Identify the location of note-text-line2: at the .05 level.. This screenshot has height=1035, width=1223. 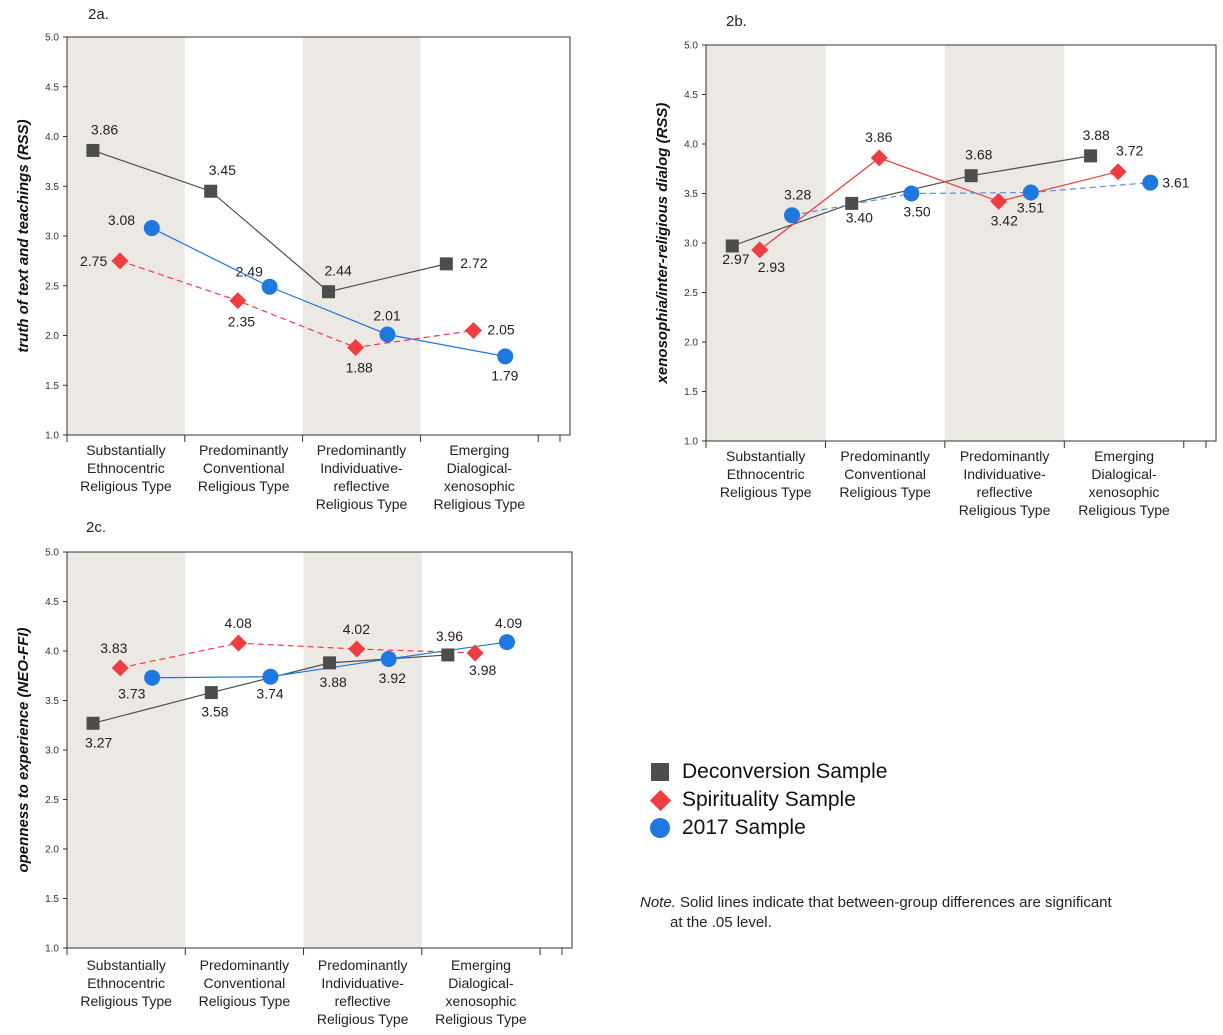
(721, 922).